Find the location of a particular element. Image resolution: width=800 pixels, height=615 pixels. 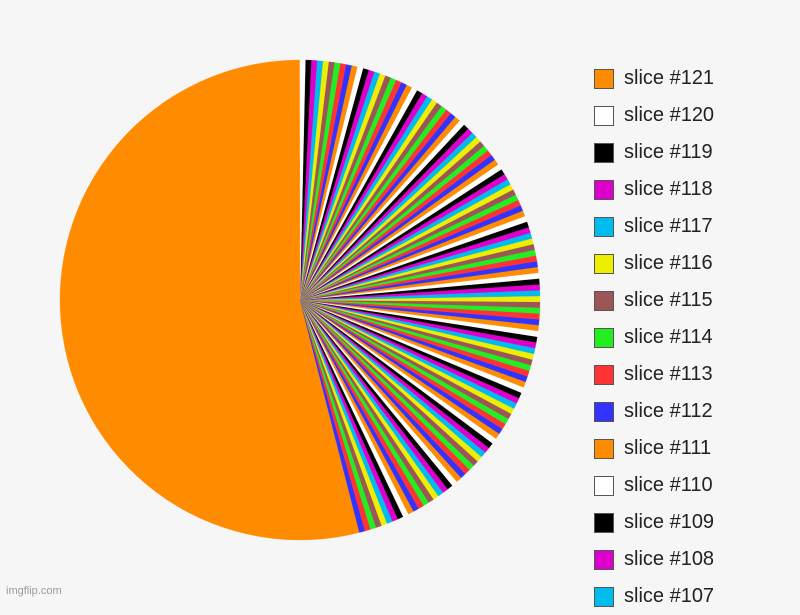

legend-item: slice #113 is located at coordinates (697, 374).